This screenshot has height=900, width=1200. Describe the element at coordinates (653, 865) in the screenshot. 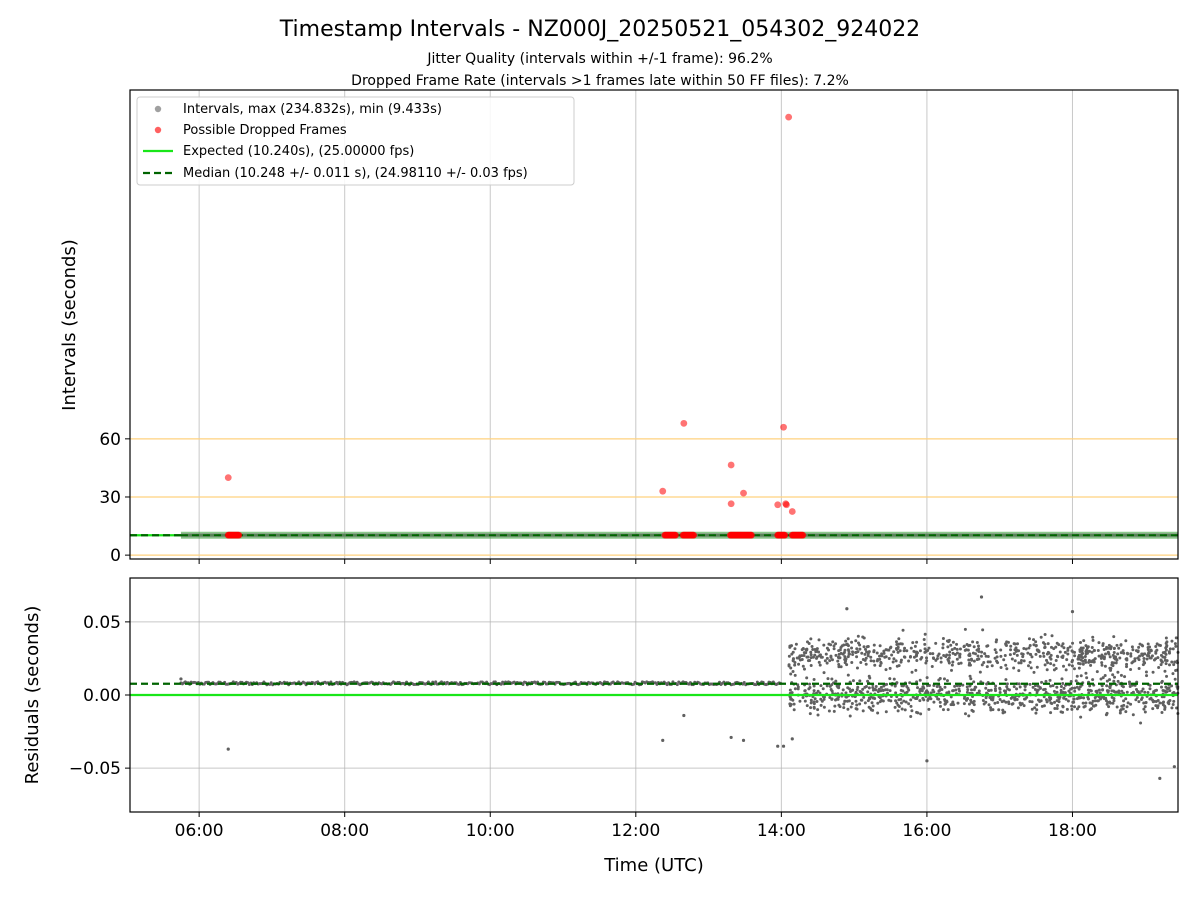

I see `x-axis-label: Time (UTC)` at that location.